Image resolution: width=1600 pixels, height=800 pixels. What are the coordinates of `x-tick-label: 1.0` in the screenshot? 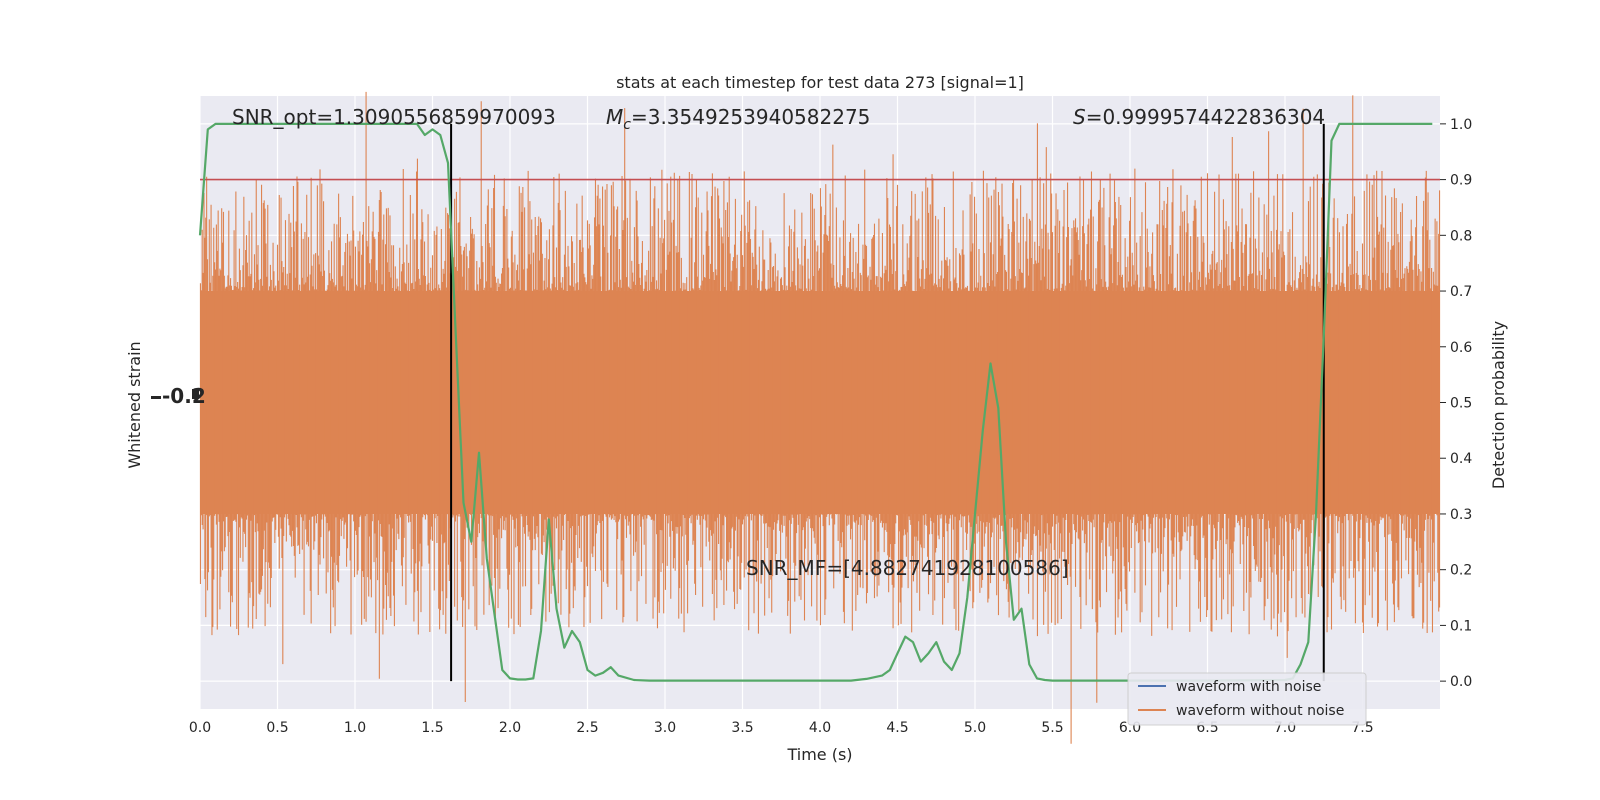 It's located at (355, 728).